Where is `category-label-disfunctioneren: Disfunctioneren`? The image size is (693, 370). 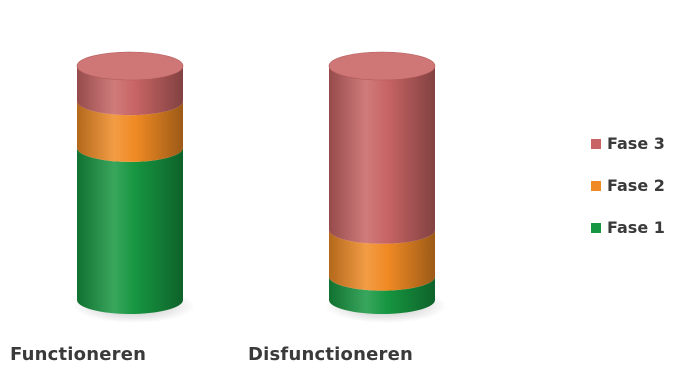
category-label-disfunctioneren: Disfunctioneren is located at coordinates (331, 354).